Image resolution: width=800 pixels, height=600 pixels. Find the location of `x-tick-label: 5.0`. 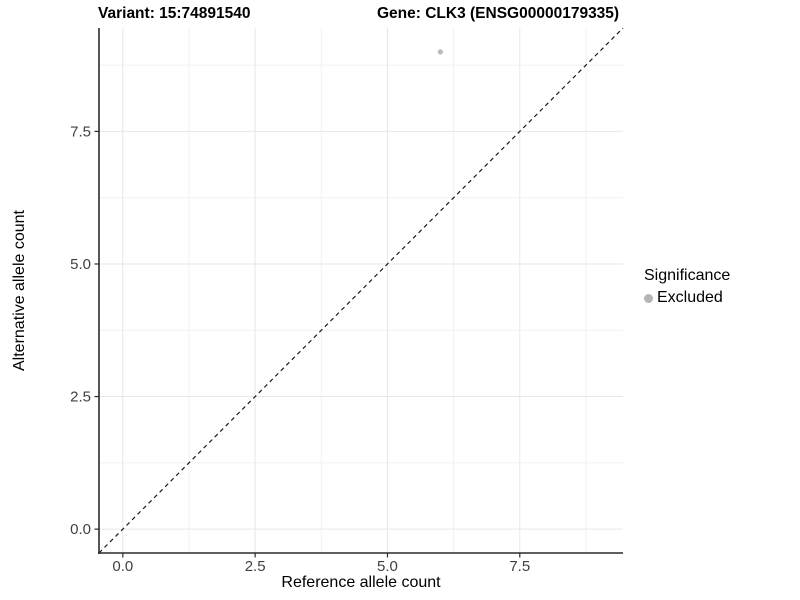

x-tick-label: 5.0 is located at coordinates (387, 566).